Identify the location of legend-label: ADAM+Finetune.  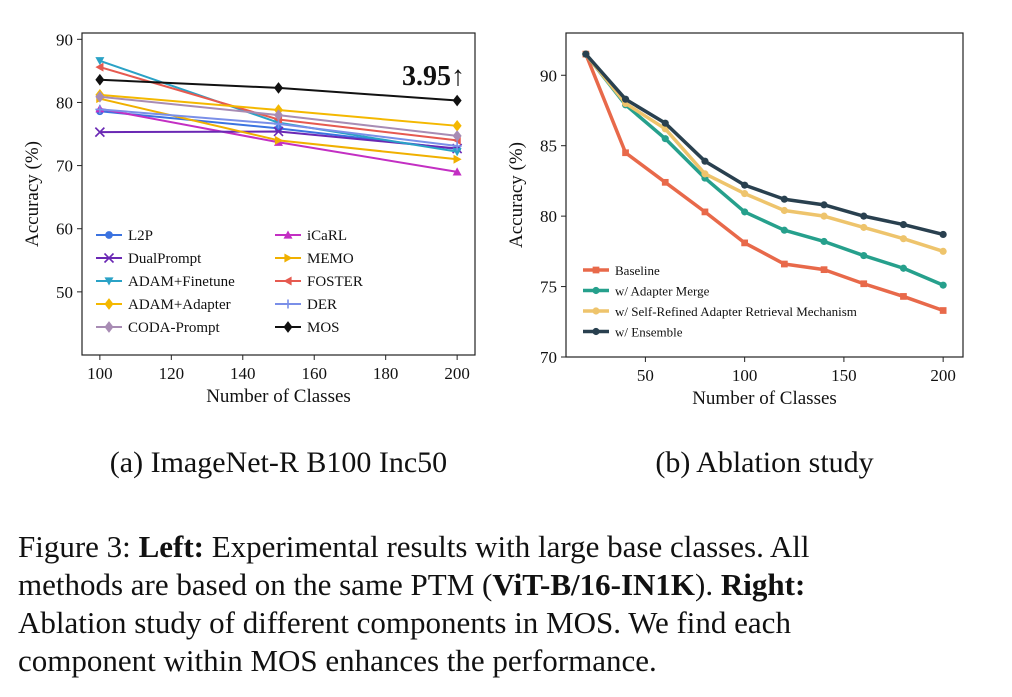
(181, 282).